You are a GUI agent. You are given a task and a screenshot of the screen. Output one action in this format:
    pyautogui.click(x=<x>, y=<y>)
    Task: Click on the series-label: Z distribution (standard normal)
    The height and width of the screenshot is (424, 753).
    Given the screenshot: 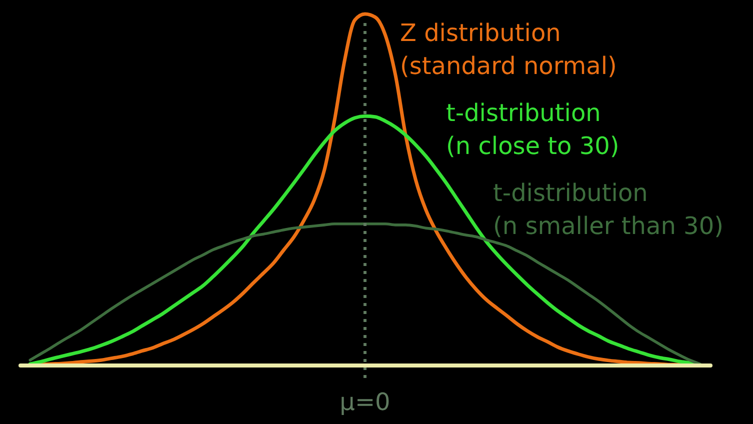 What is the action you would take?
    pyautogui.click(x=508, y=49)
    